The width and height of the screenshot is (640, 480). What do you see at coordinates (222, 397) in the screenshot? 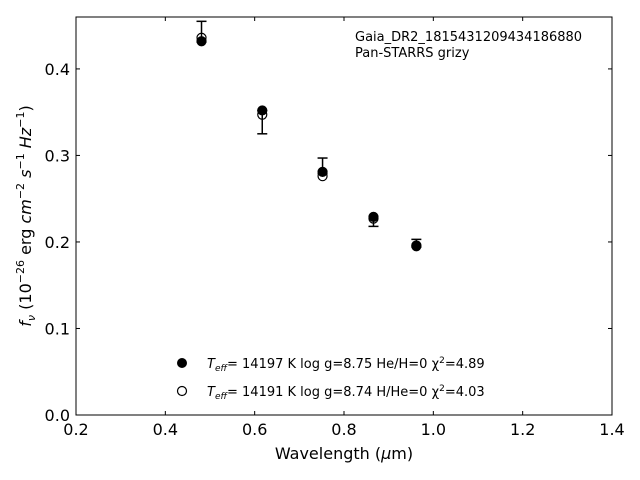
I see `legend-2-sub: eff` at bounding box center [222, 397].